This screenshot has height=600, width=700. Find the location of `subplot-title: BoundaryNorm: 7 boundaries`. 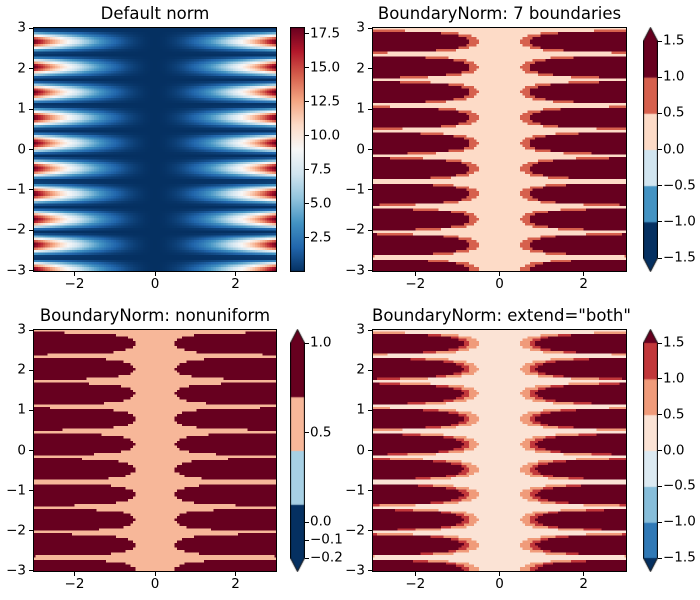

subplot-title: BoundaryNorm: 7 boundaries is located at coordinates (499, 13).